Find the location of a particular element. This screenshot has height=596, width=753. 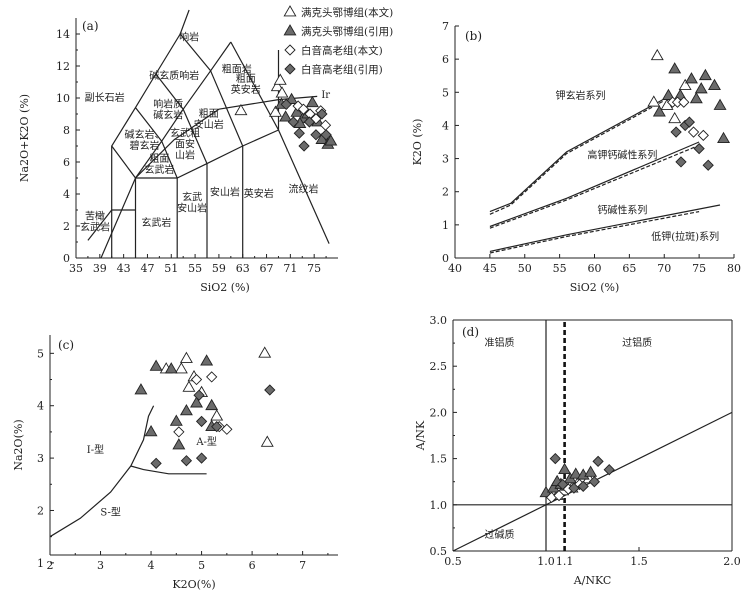

zone-label: 粗面安山岩 is located at coordinates (209, 119).